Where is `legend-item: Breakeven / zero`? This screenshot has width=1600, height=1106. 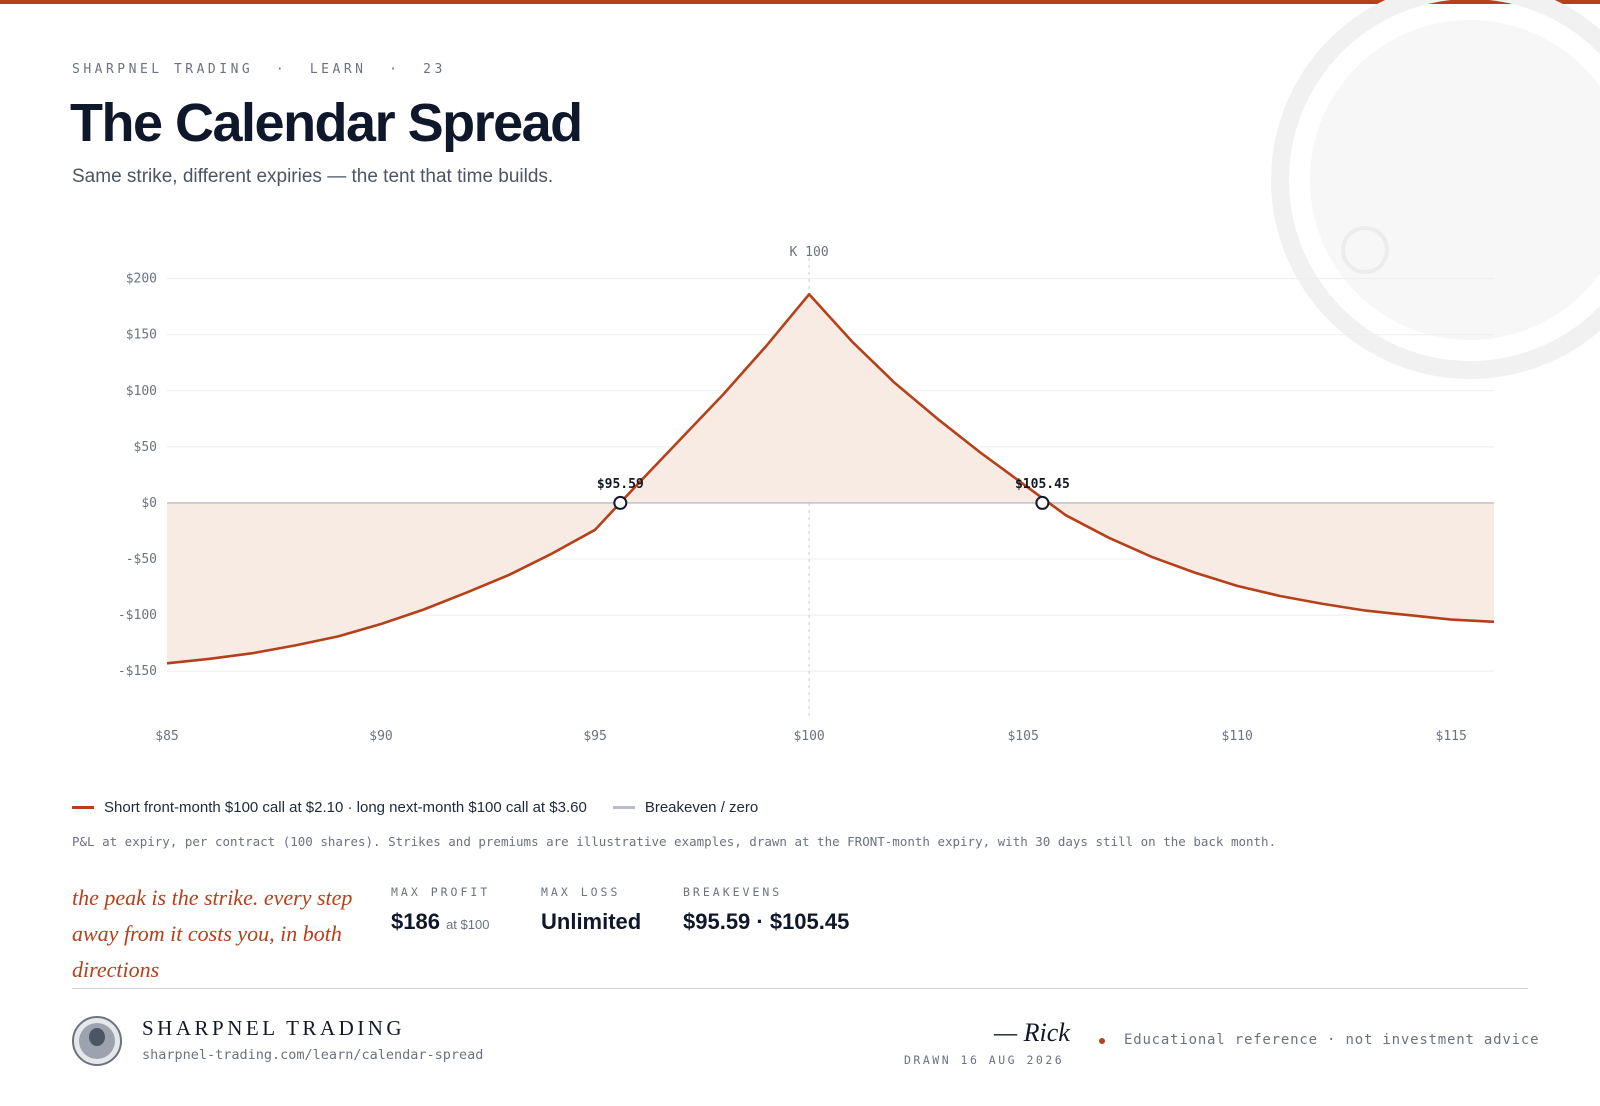
legend-item: Breakeven / zero is located at coordinates (685, 807).